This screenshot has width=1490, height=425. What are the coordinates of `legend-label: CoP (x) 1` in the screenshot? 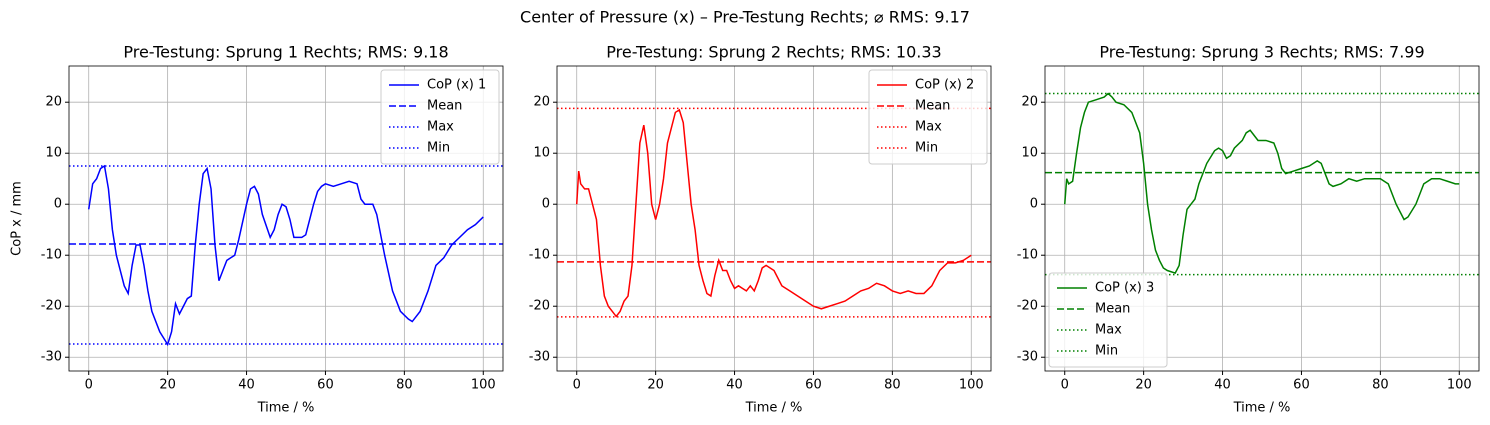 It's located at (456, 85).